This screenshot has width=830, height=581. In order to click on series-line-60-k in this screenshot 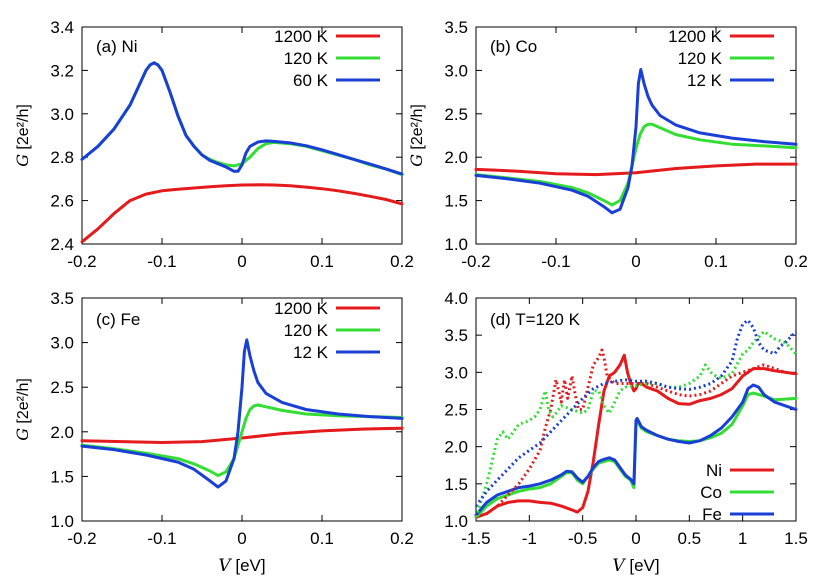, I will do `click(242, 118)`.